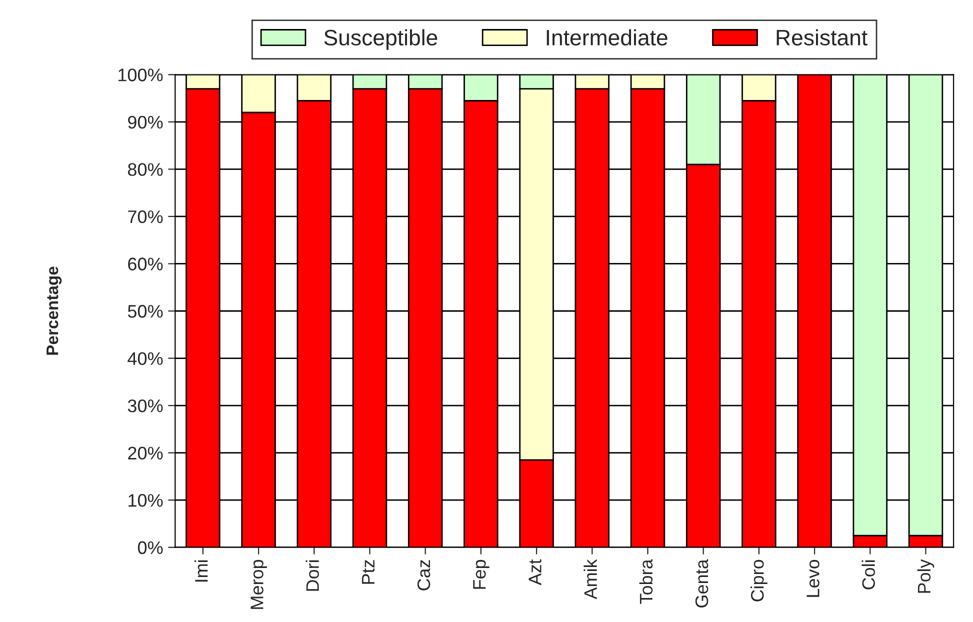 The height and width of the screenshot is (622, 973). I want to click on y-tick-label: 80%, so click(145, 169).